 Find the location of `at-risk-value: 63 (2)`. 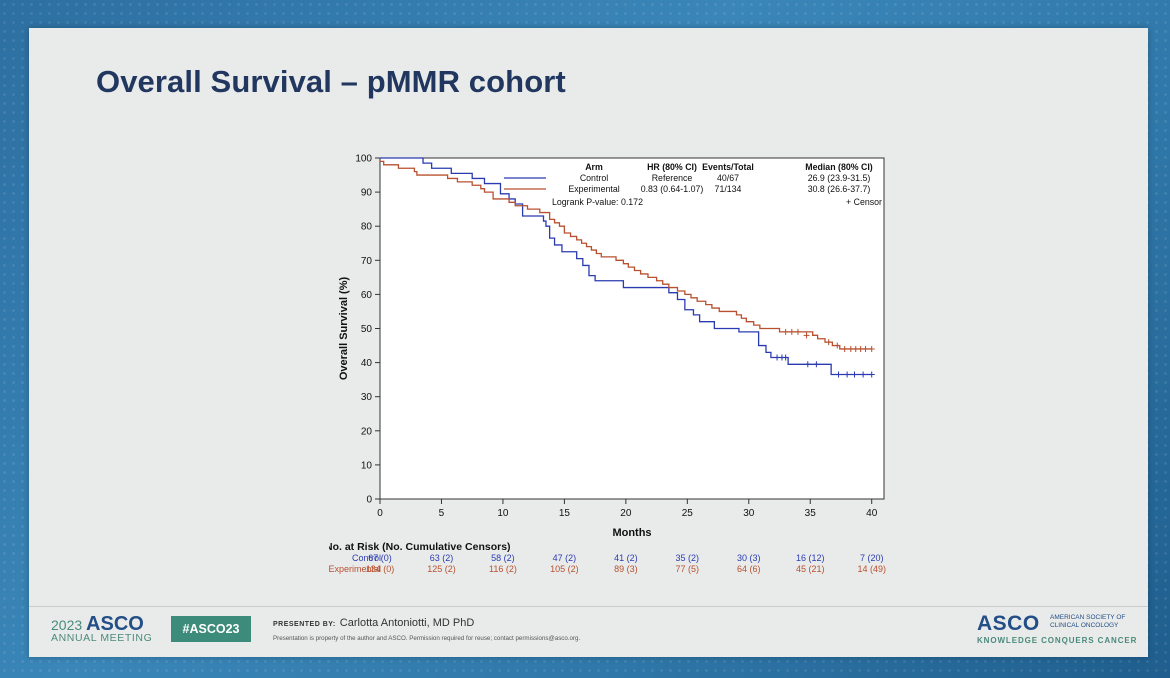

at-risk-value: 63 (2) is located at coordinates (442, 558).